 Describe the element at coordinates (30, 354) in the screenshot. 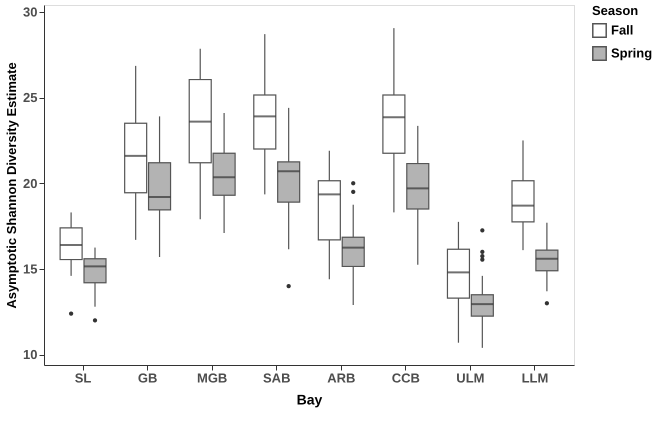

I see `y-tick-label: 10` at that location.